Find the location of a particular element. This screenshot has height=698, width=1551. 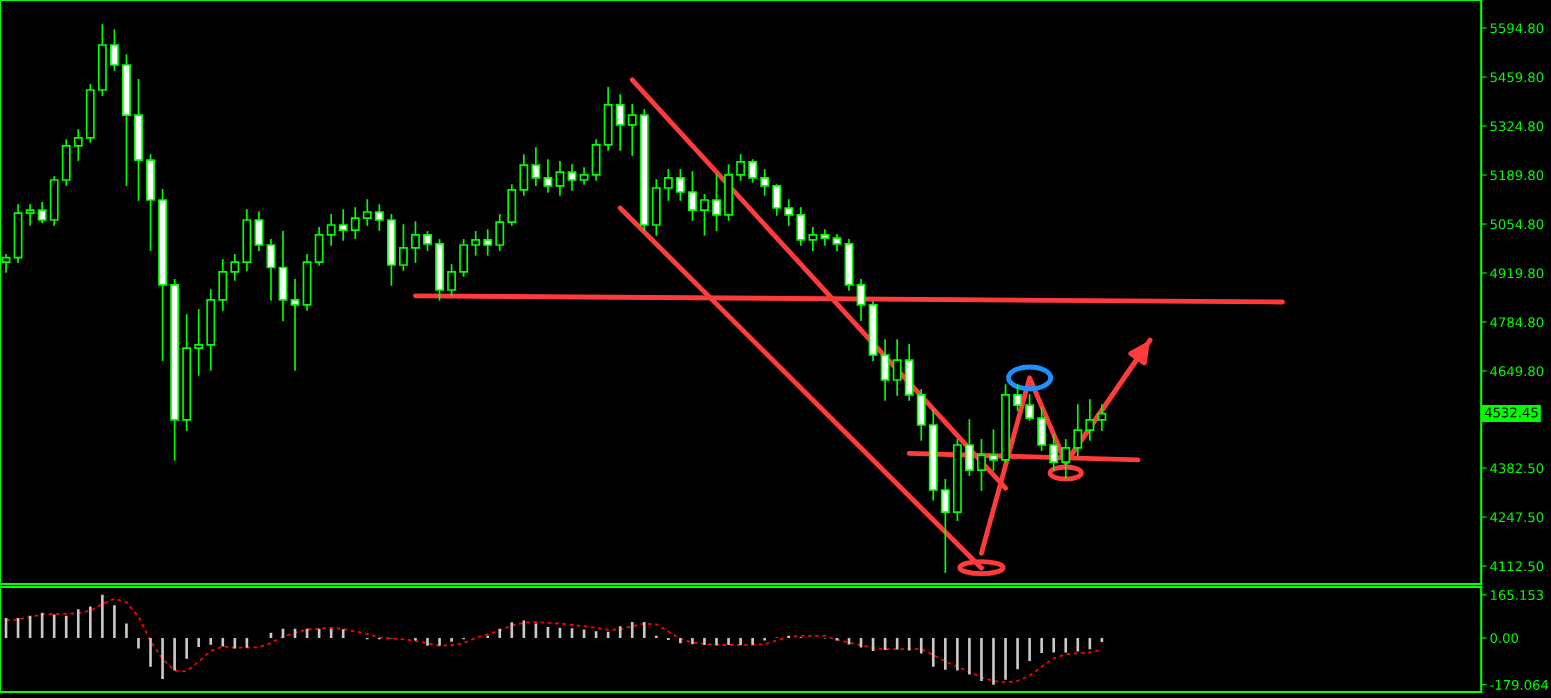

y-tick-label: 5189.80 is located at coordinates (1517, 175).